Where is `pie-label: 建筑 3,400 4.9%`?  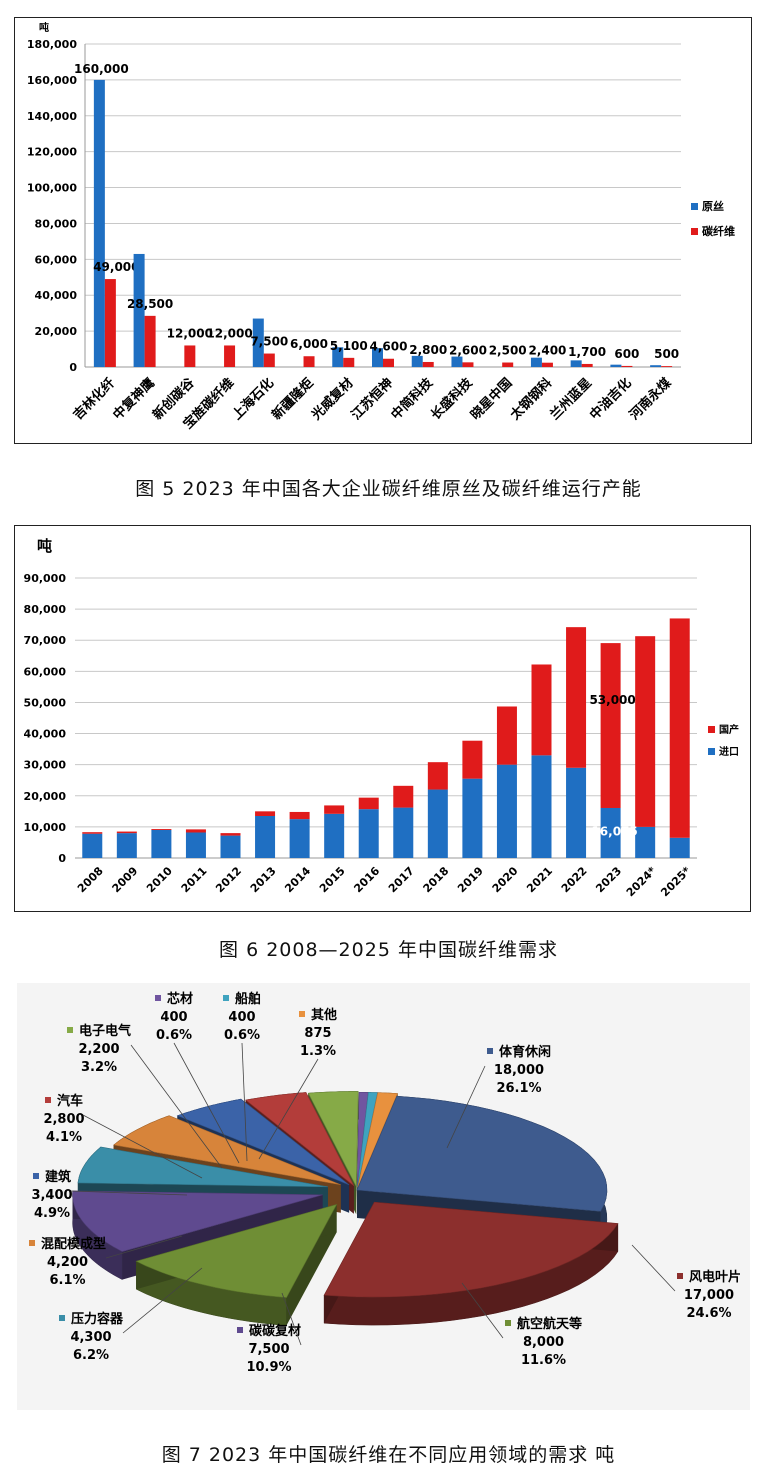 pie-label: 建筑 3,400 4.9% is located at coordinates (51, 1195).